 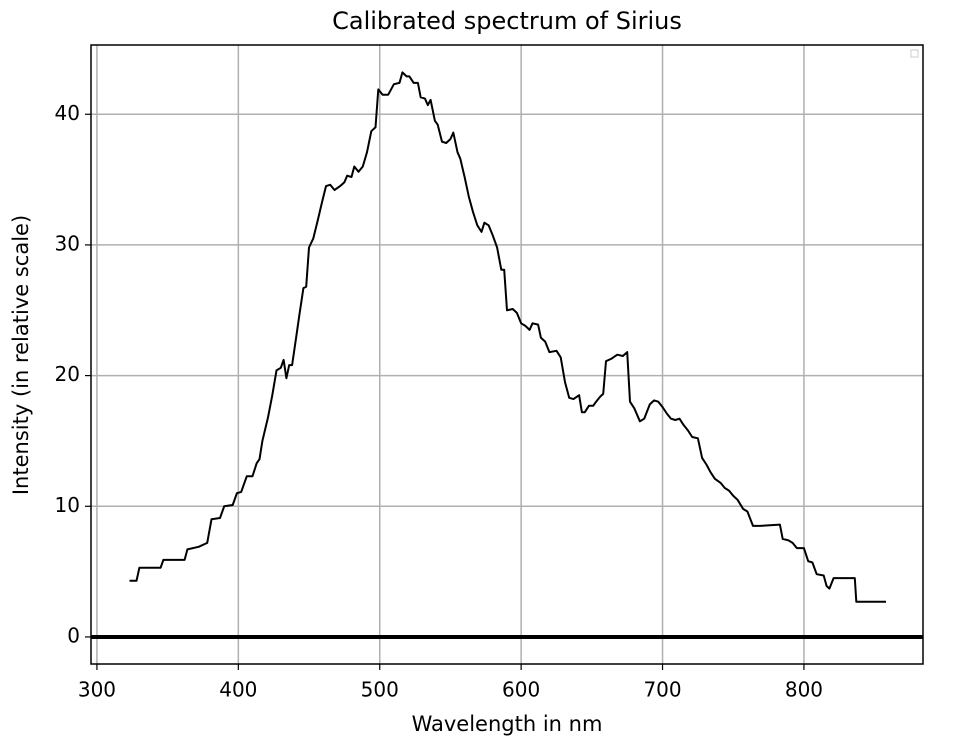 I want to click on x-axis-label: Wavelength in nm, so click(x=507, y=724).